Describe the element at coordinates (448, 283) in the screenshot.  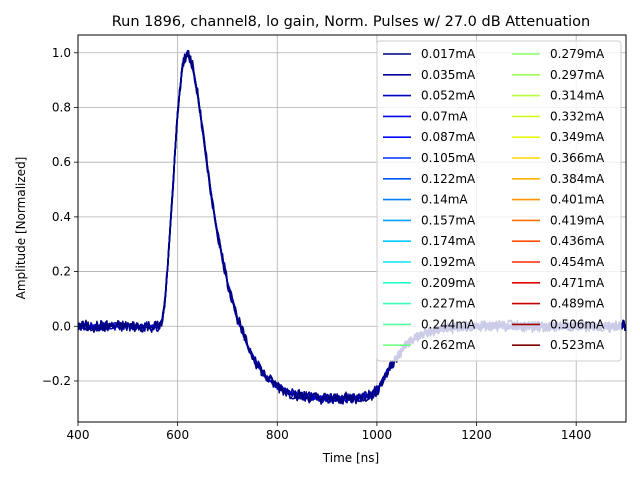
I see `legend-label: 0.209mA` at that location.